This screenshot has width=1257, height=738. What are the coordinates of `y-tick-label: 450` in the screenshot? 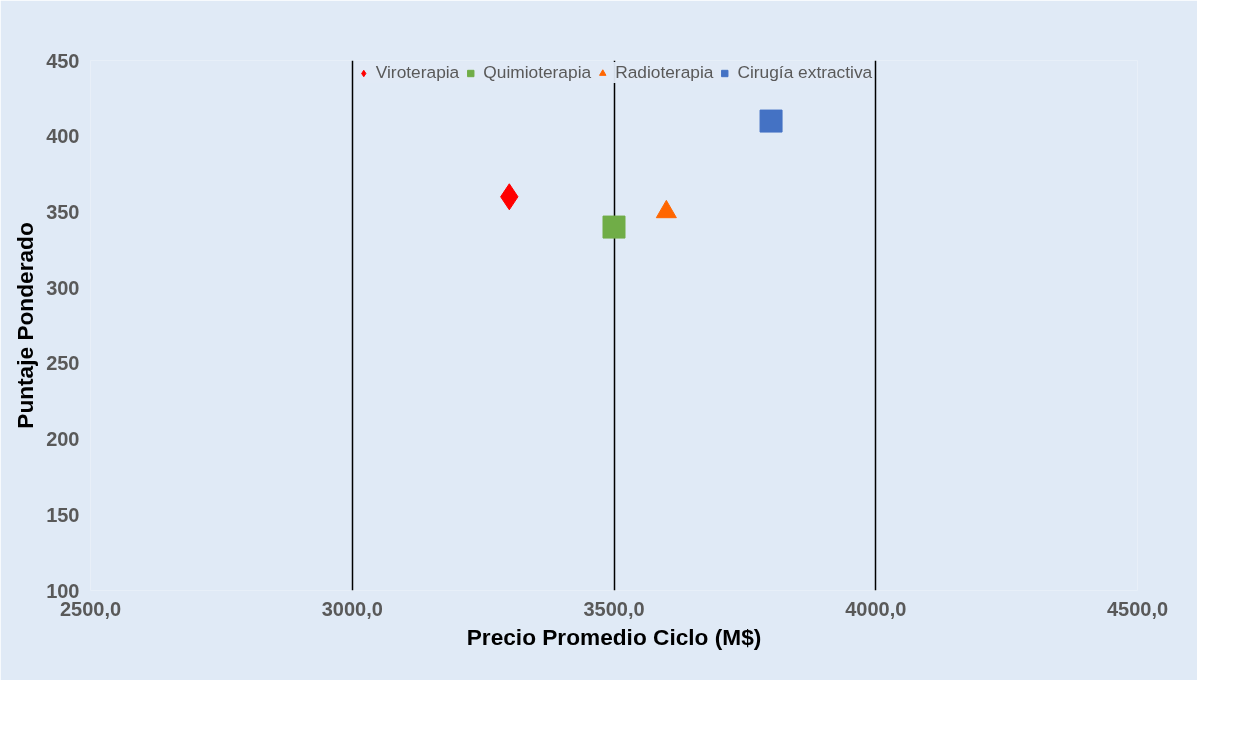 It's located at (63, 60).